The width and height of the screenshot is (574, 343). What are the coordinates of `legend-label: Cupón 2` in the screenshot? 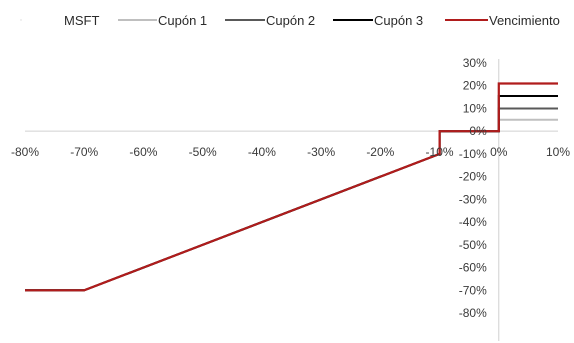 It's located at (290, 20).